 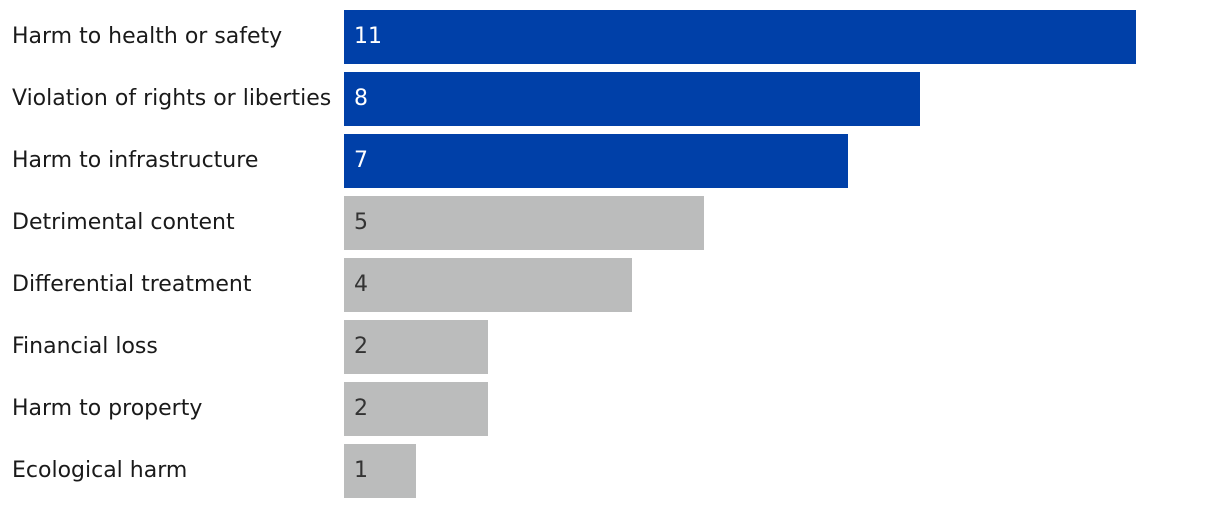 What do you see at coordinates (368, 36) in the screenshot?
I see `value-label: 11` at bounding box center [368, 36].